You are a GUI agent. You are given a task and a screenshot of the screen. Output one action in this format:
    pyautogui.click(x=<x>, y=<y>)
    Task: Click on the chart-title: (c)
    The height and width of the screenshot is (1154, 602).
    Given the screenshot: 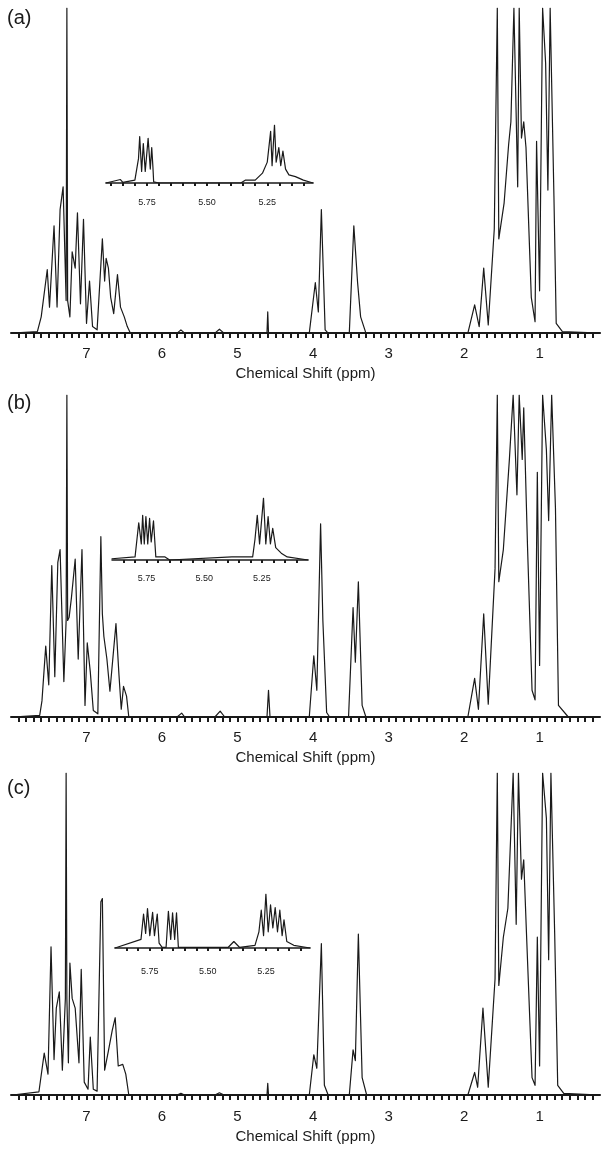 What is the action you would take?
    pyautogui.click(x=19, y=787)
    